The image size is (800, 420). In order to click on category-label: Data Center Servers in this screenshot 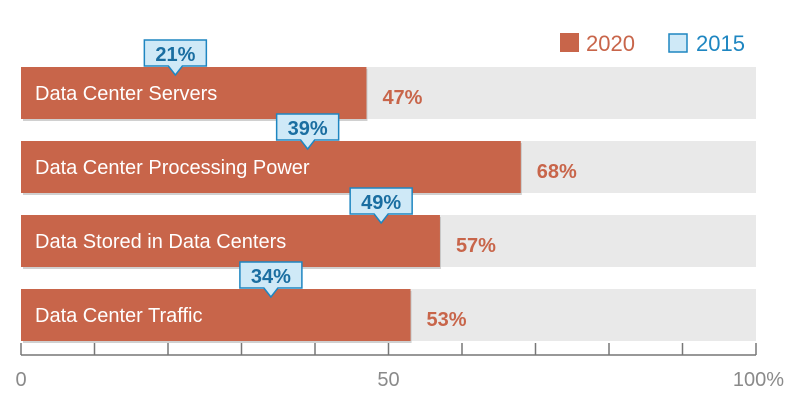, I will do `click(126, 94)`.